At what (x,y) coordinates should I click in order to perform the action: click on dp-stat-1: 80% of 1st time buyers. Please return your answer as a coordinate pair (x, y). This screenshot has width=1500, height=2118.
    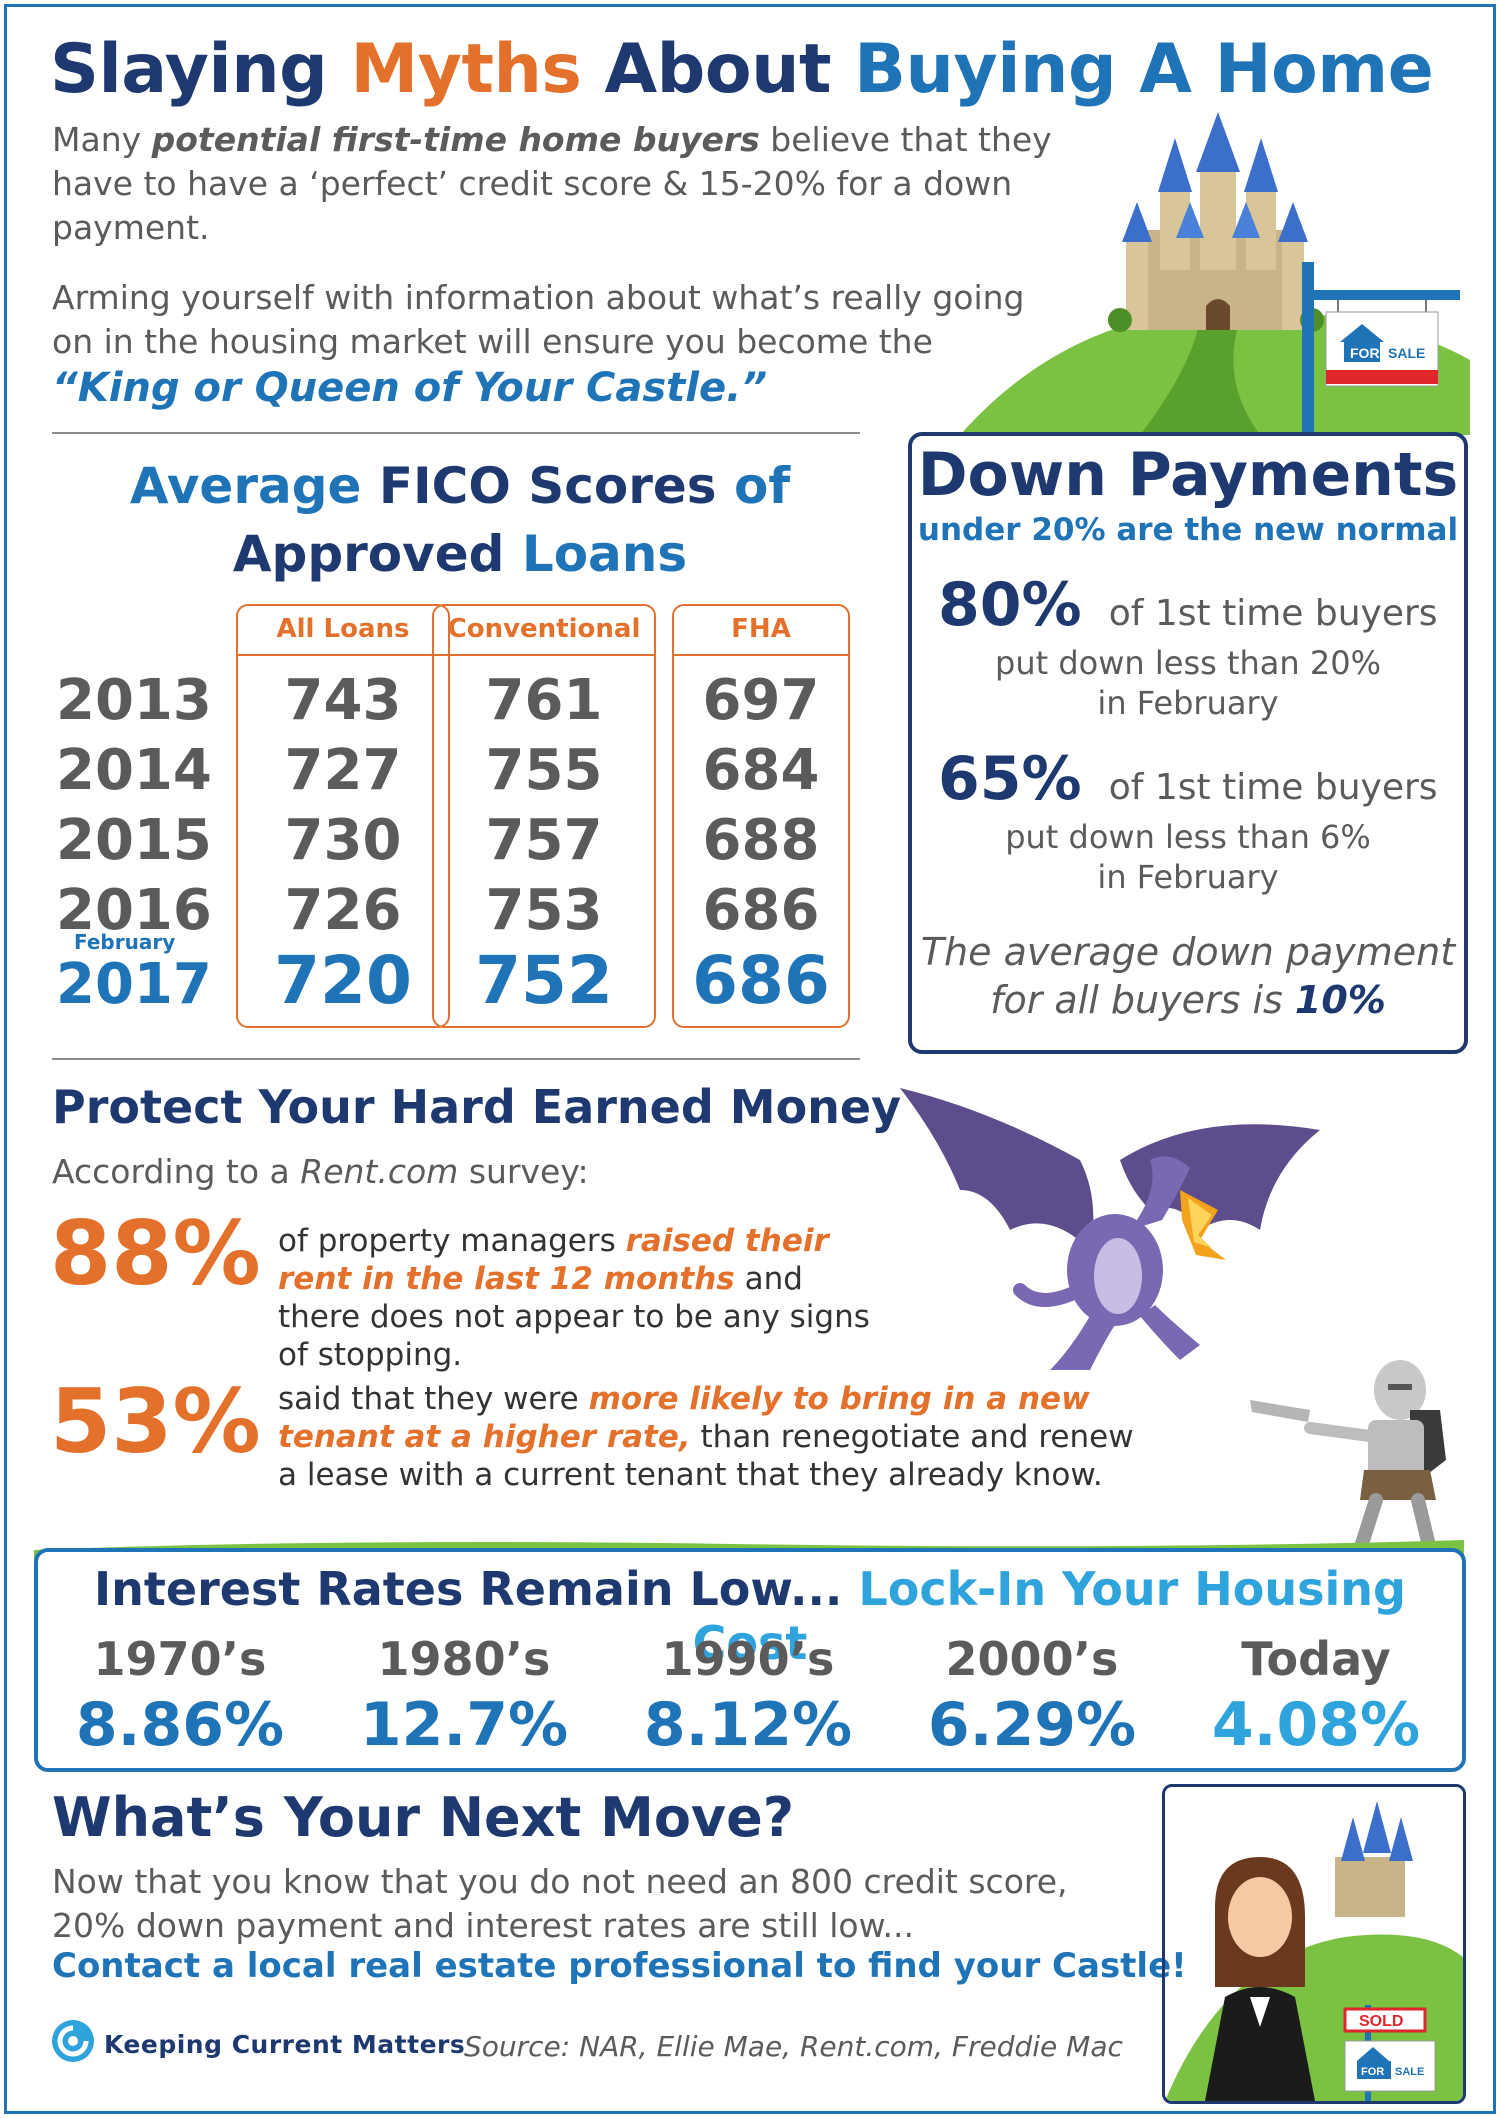
    Looking at the image, I should click on (1188, 605).